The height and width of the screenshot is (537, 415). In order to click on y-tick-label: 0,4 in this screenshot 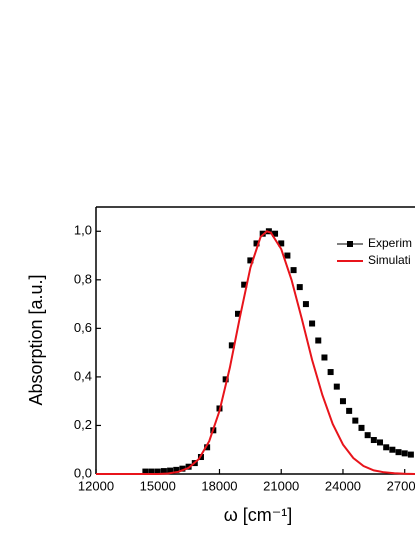, I will do `click(83, 375)`.